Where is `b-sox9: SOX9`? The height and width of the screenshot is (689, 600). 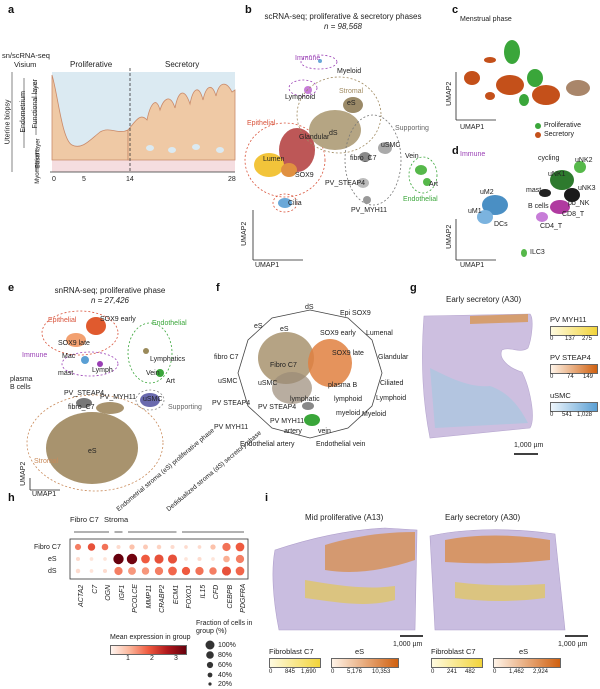
b-sox9: SOX9 is located at coordinates (304, 175).